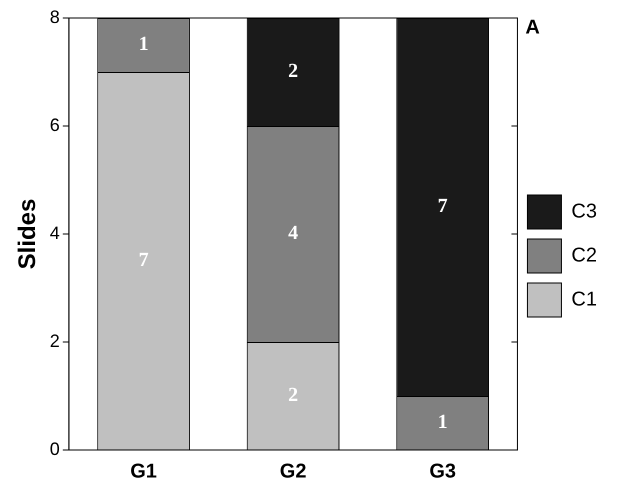 The image size is (617, 502). What do you see at coordinates (584, 299) in the screenshot?
I see `legend-label: C1` at bounding box center [584, 299].